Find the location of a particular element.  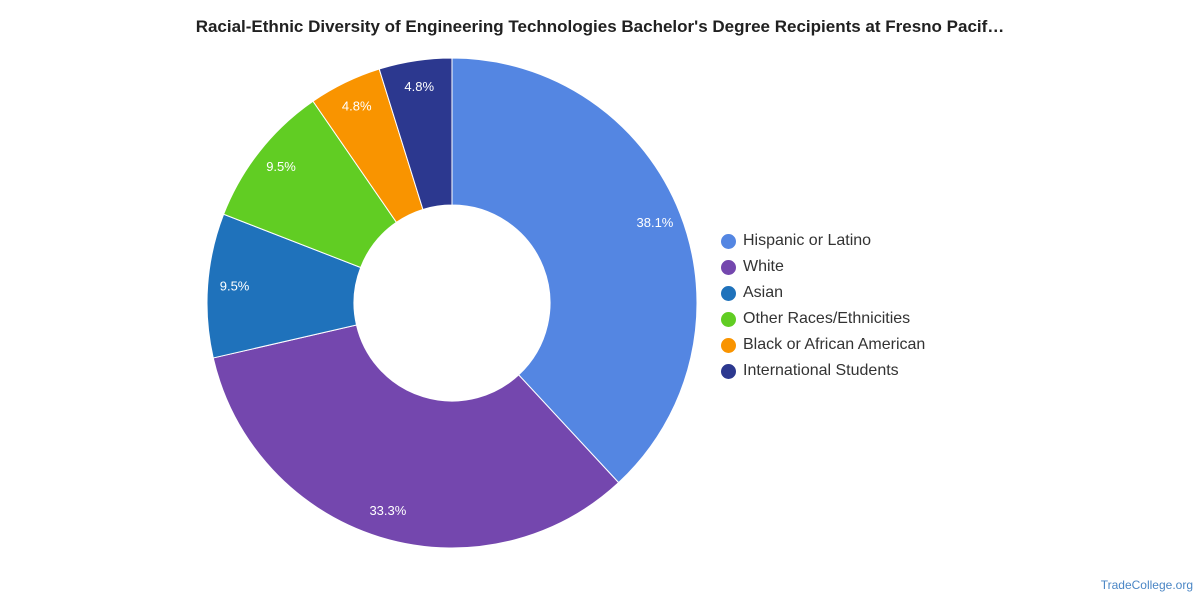

slice-label: 33.3% is located at coordinates (387, 510).